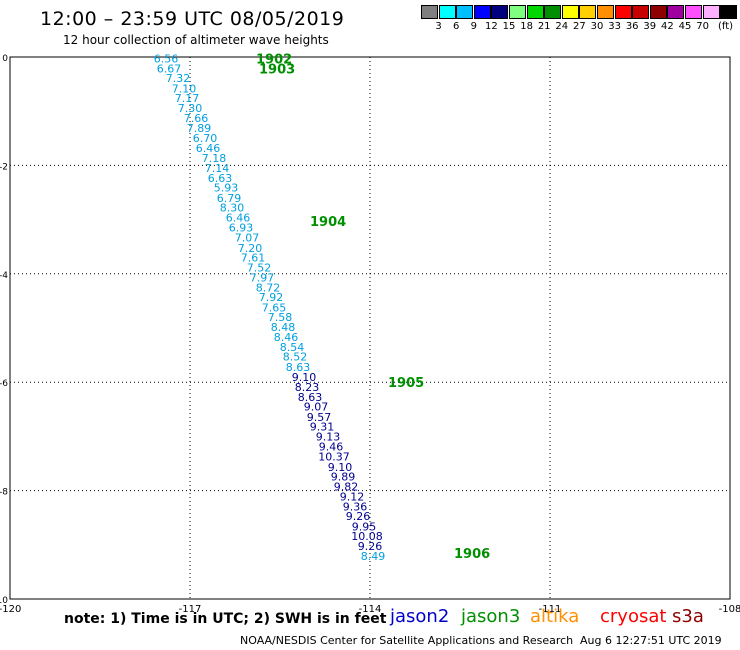 The width and height of the screenshot is (740, 650). I want to click on swh-value-label: 7.07, so click(247, 237).